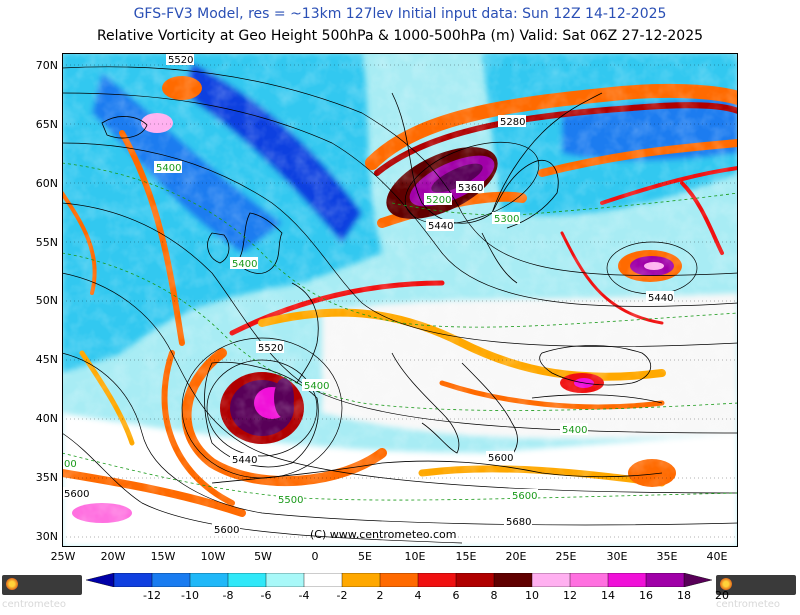  Describe the element at coordinates (470, 187) in the screenshot. I see `contour-label: 5360` at that location.